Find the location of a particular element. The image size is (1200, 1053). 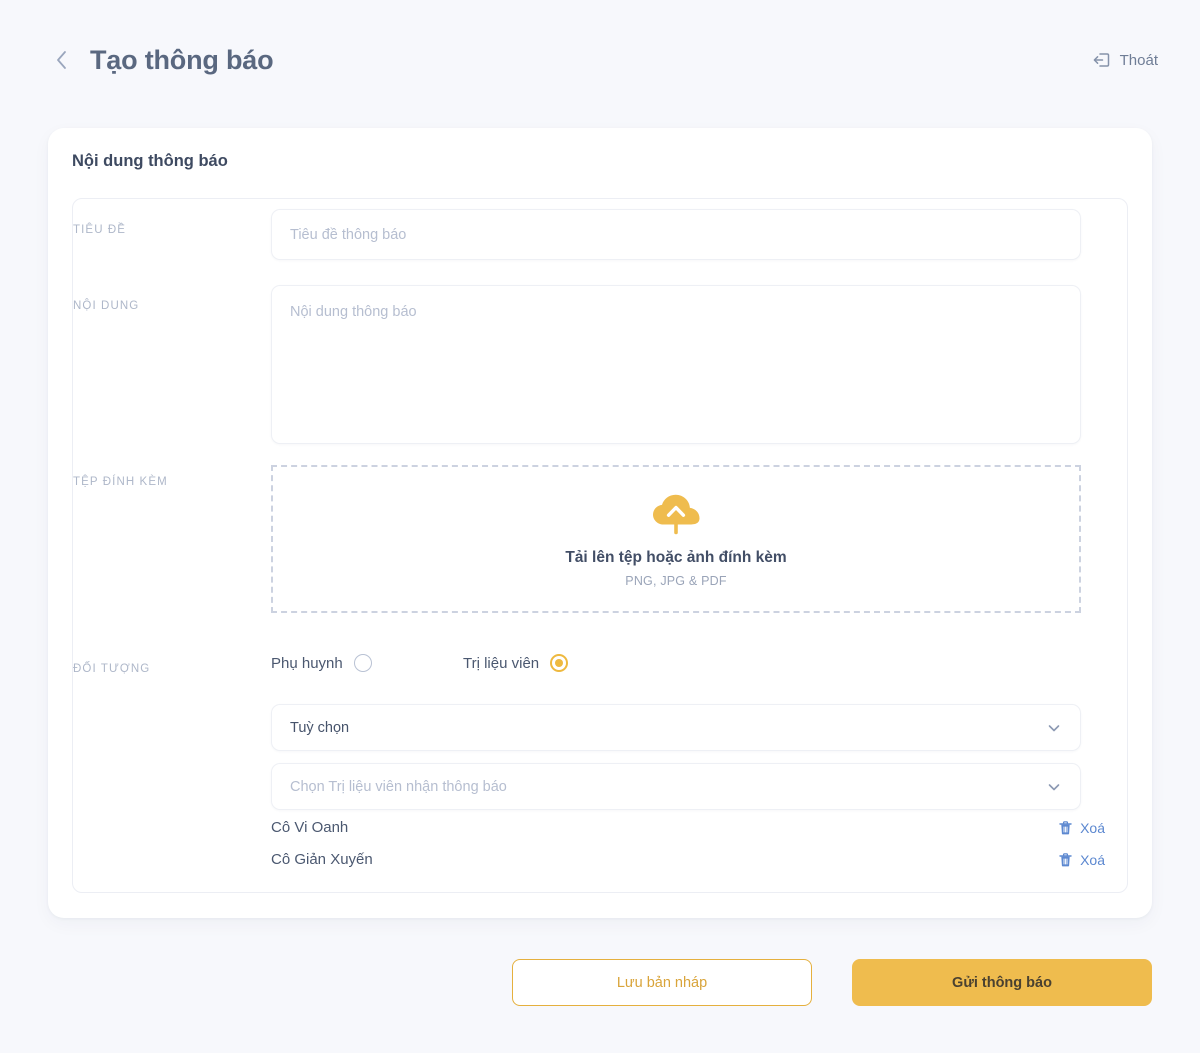

cloud-upload-icon is located at coordinates (676, 513).